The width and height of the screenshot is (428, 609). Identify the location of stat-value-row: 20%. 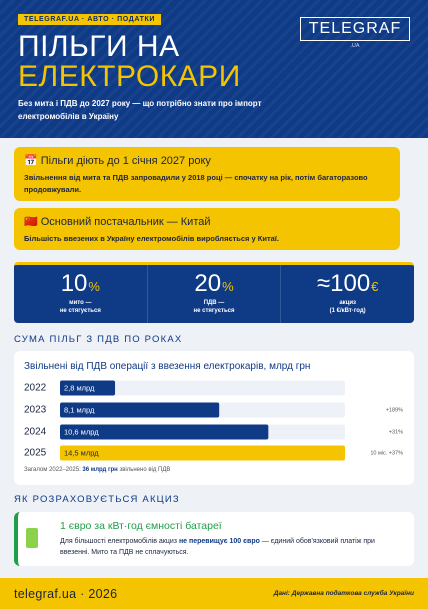
(214, 284).